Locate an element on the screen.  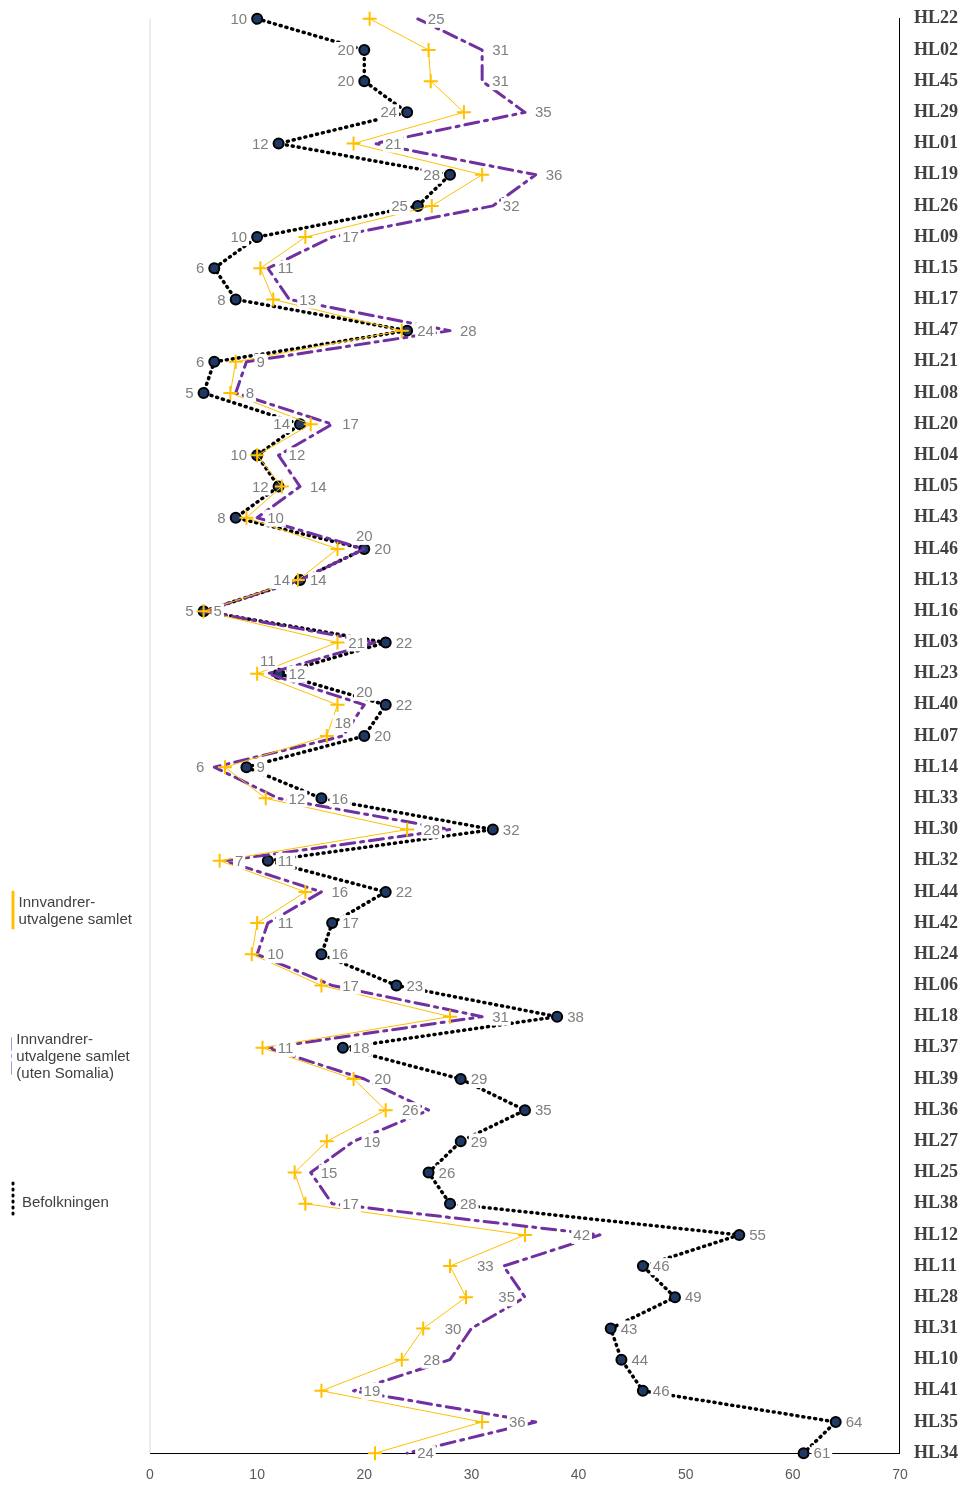
y-tick-label: HL27 is located at coordinates (936, 1140).